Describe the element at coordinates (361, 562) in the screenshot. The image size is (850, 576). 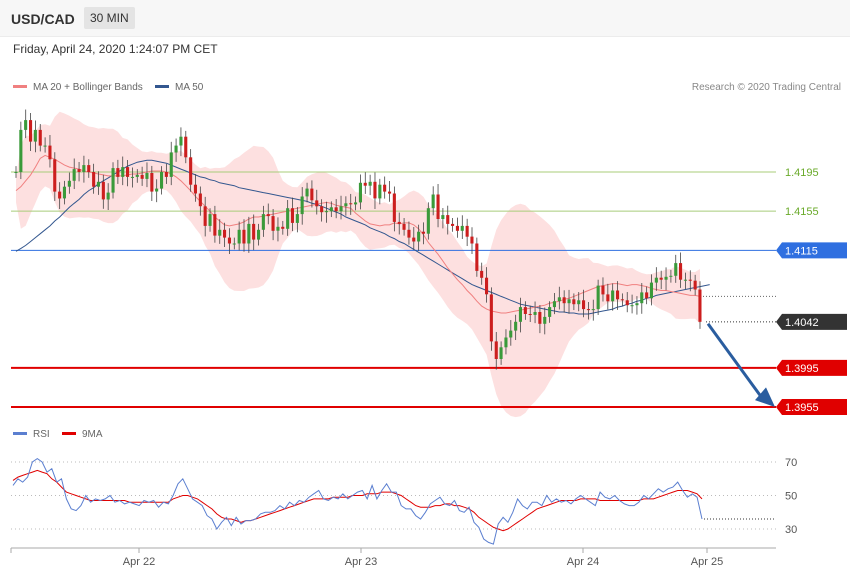
I see `x-tick-label: Apr 23` at that location.